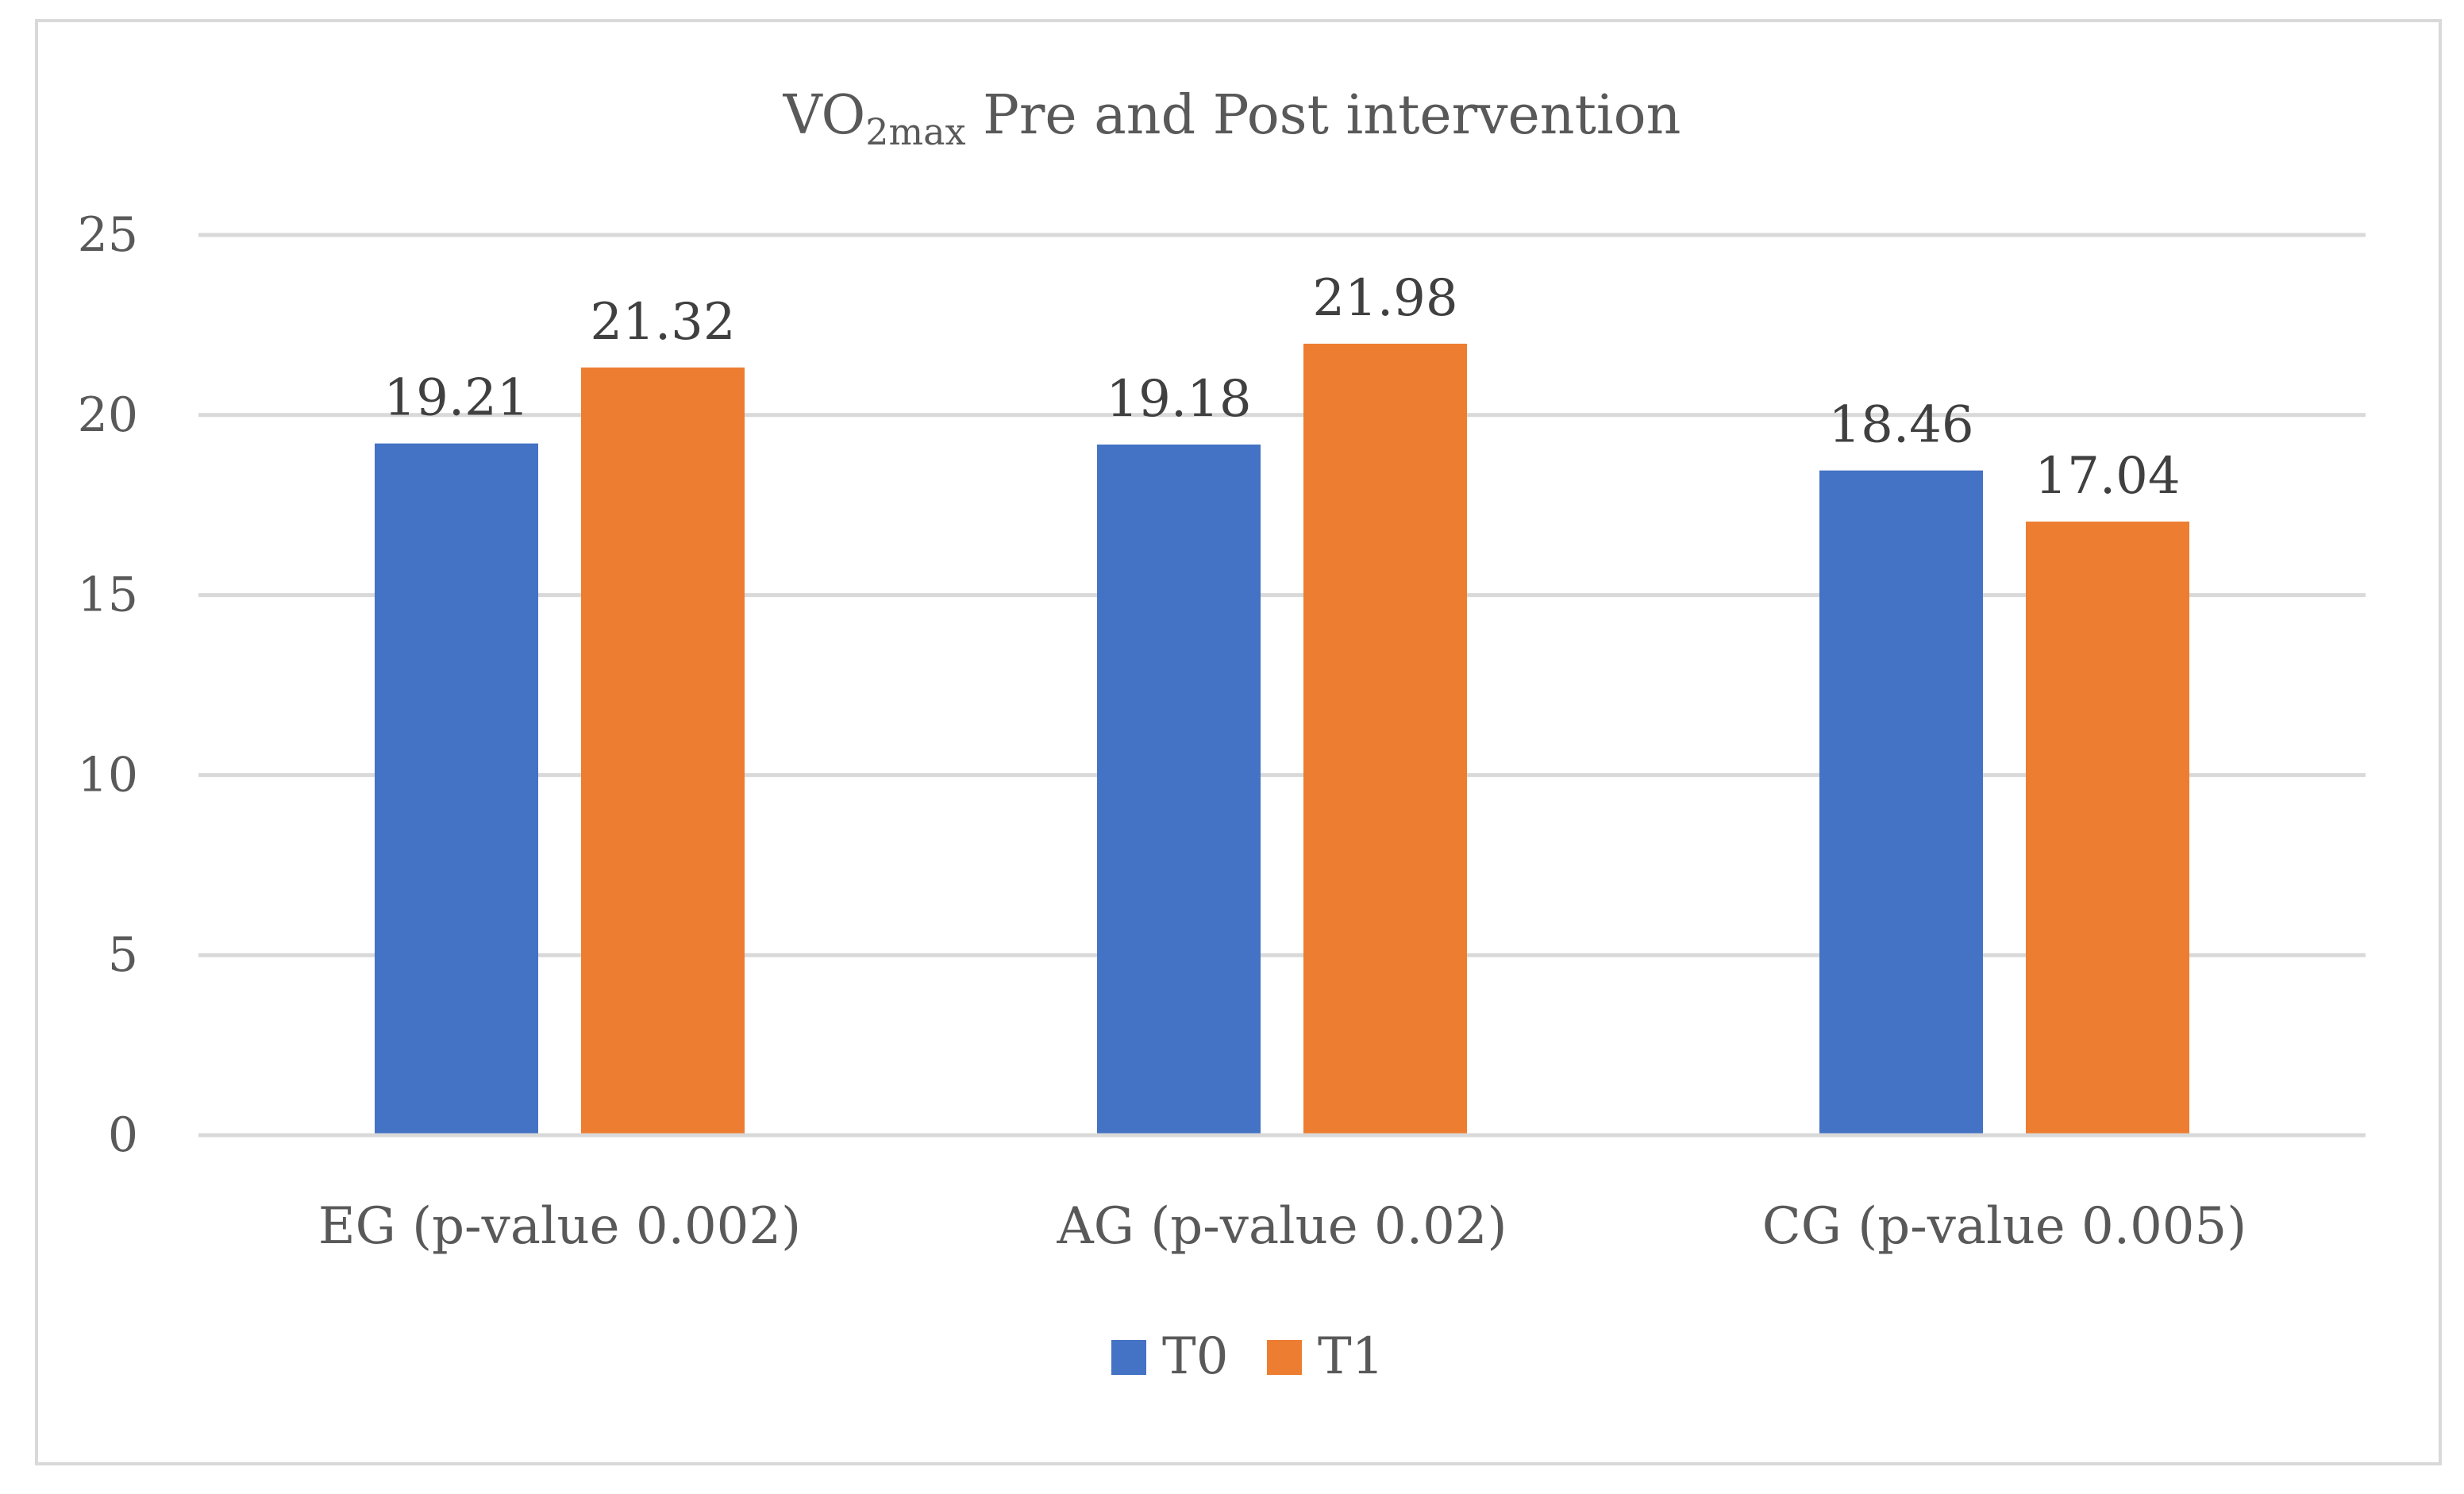 This screenshot has width=2464, height=1494. I want to click on y-tick-label-5: 5, so click(123, 955).